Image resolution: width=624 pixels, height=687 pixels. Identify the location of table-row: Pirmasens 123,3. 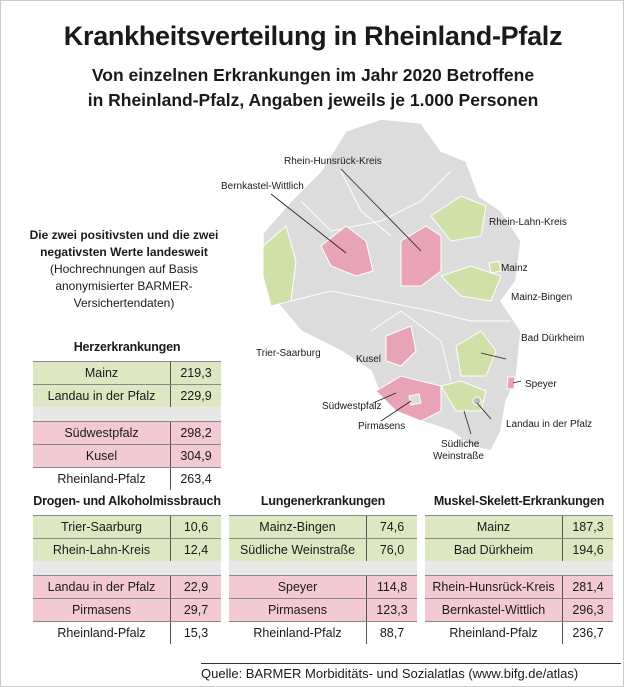
(323, 609).